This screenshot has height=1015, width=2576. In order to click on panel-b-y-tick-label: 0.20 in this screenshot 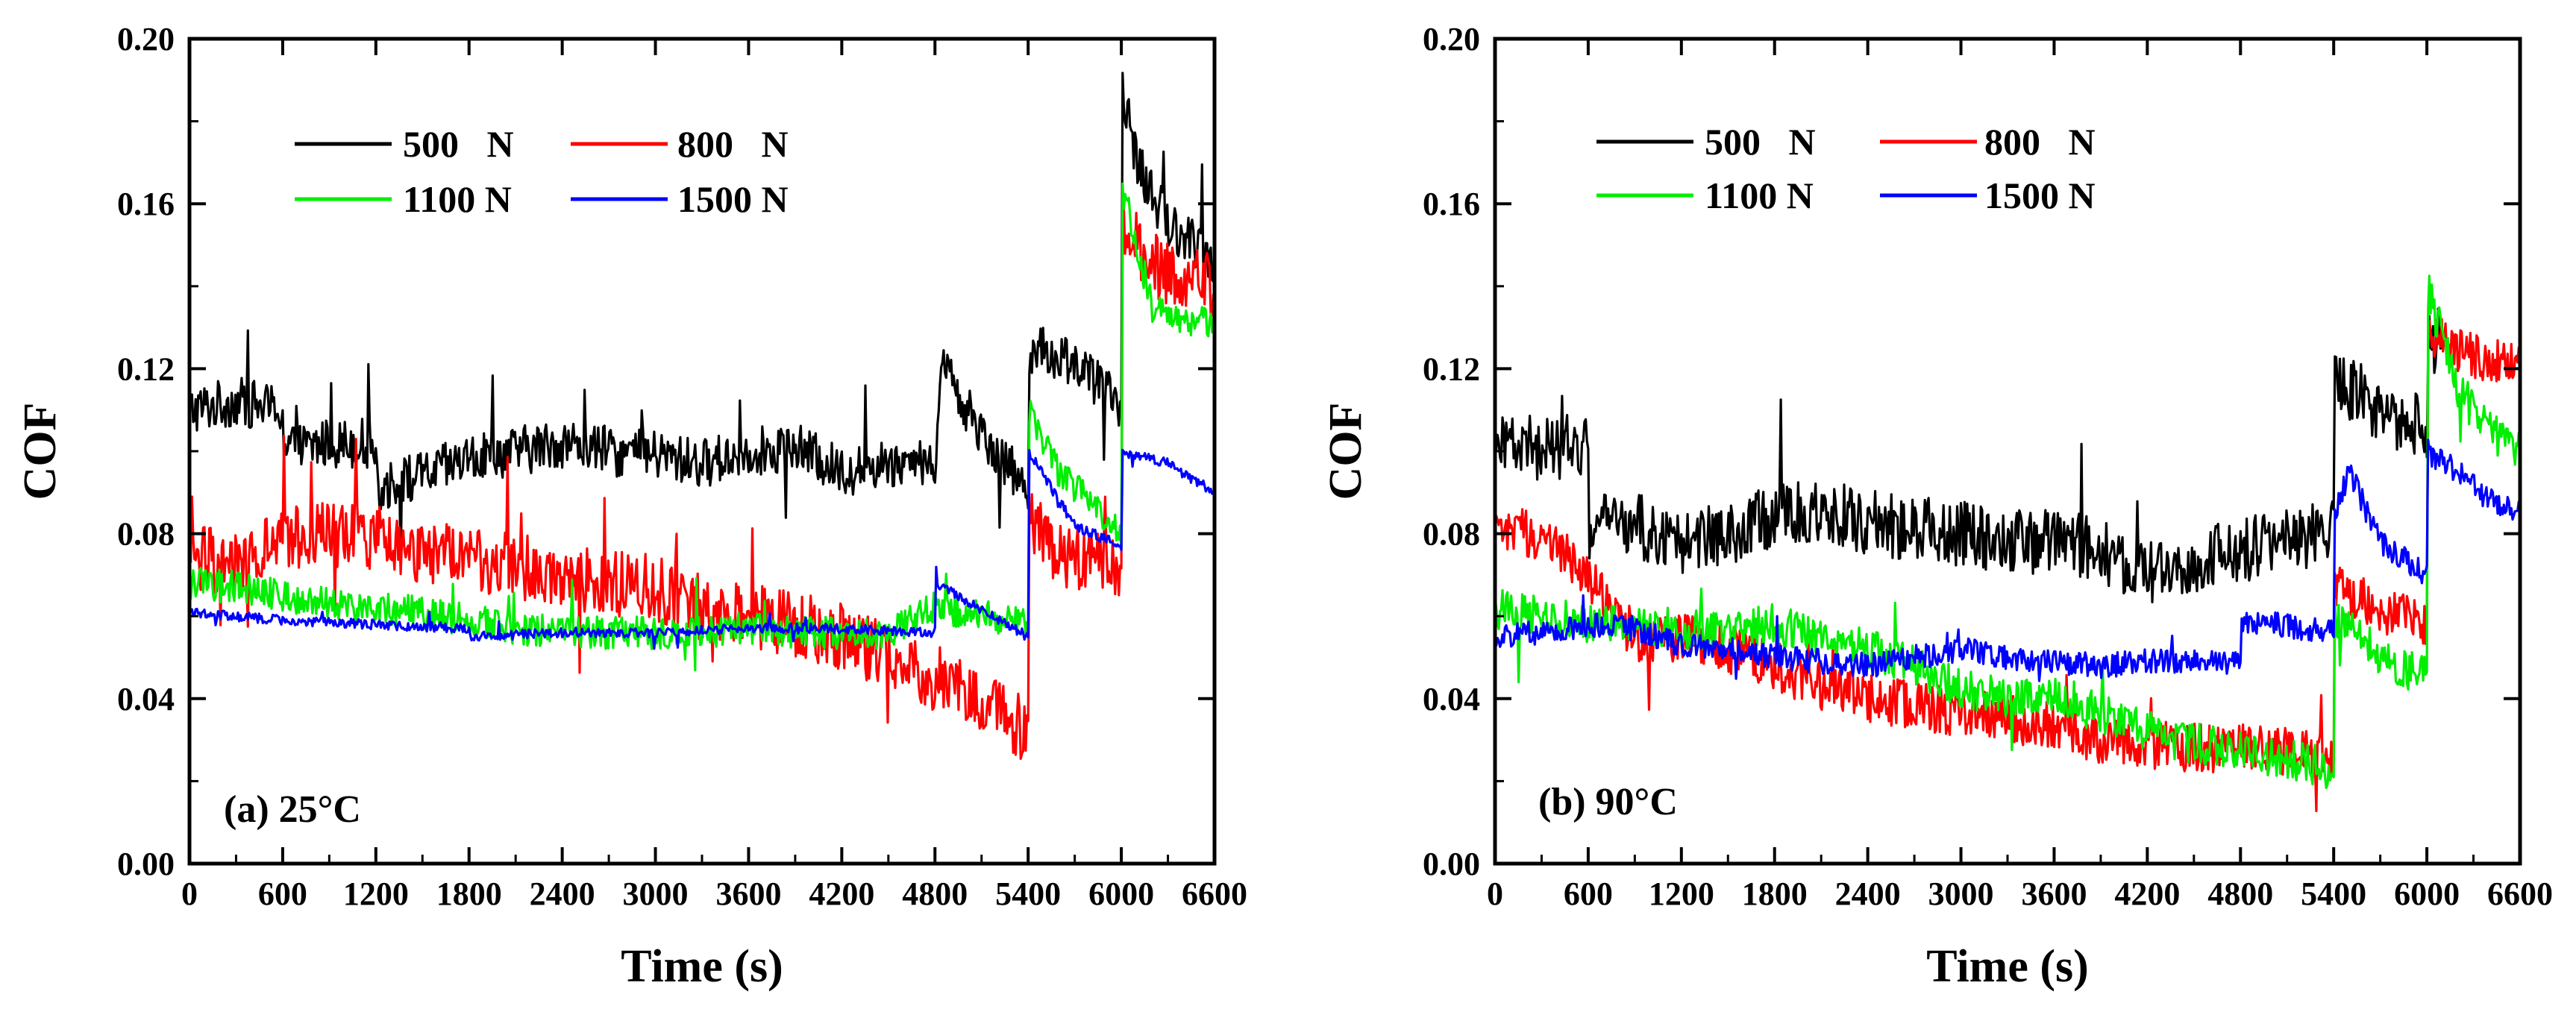, I will do `click(1451, 39)`.